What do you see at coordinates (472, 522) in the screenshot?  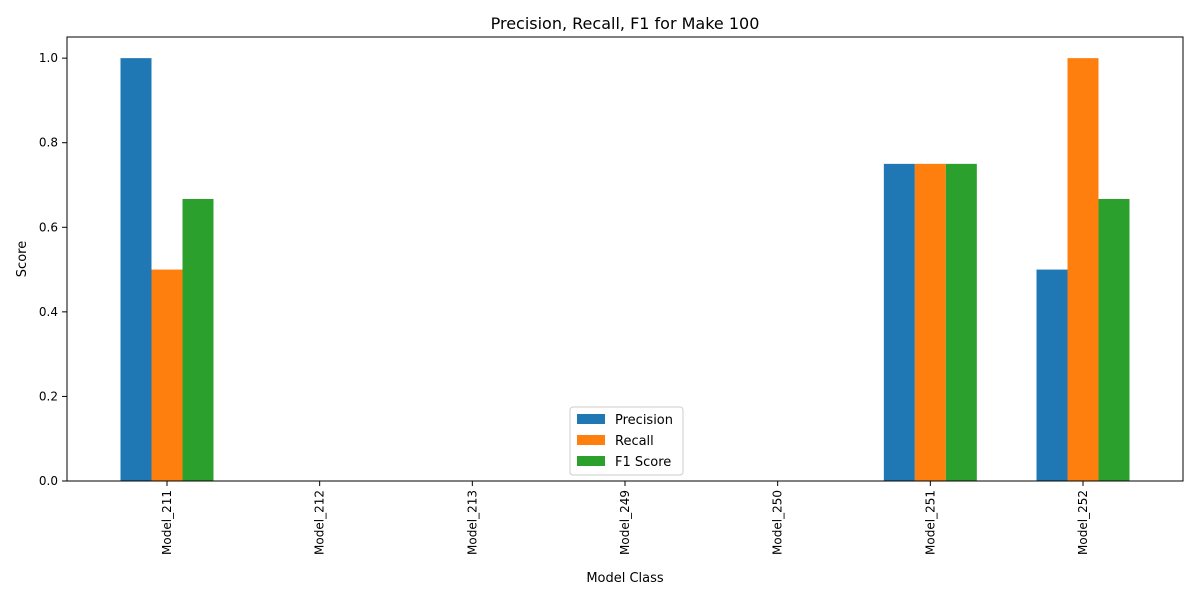 I see `x-tick-label: Model_213` at bounding box center [472, 522].